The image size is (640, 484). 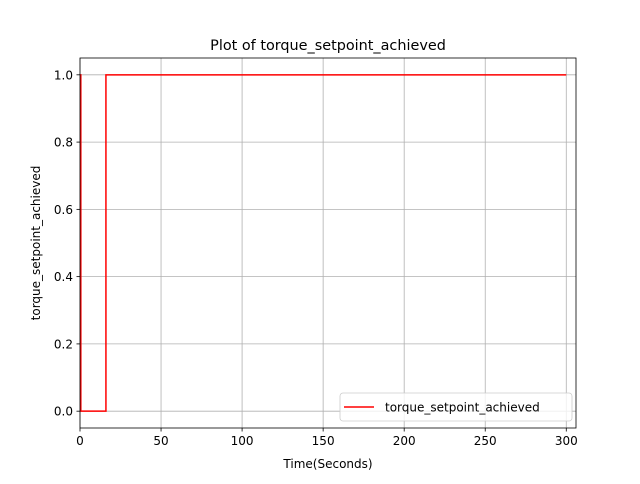 I want to click on chart-title: Plot of torque_setpoint_achieved, so click(x=328, y=46).